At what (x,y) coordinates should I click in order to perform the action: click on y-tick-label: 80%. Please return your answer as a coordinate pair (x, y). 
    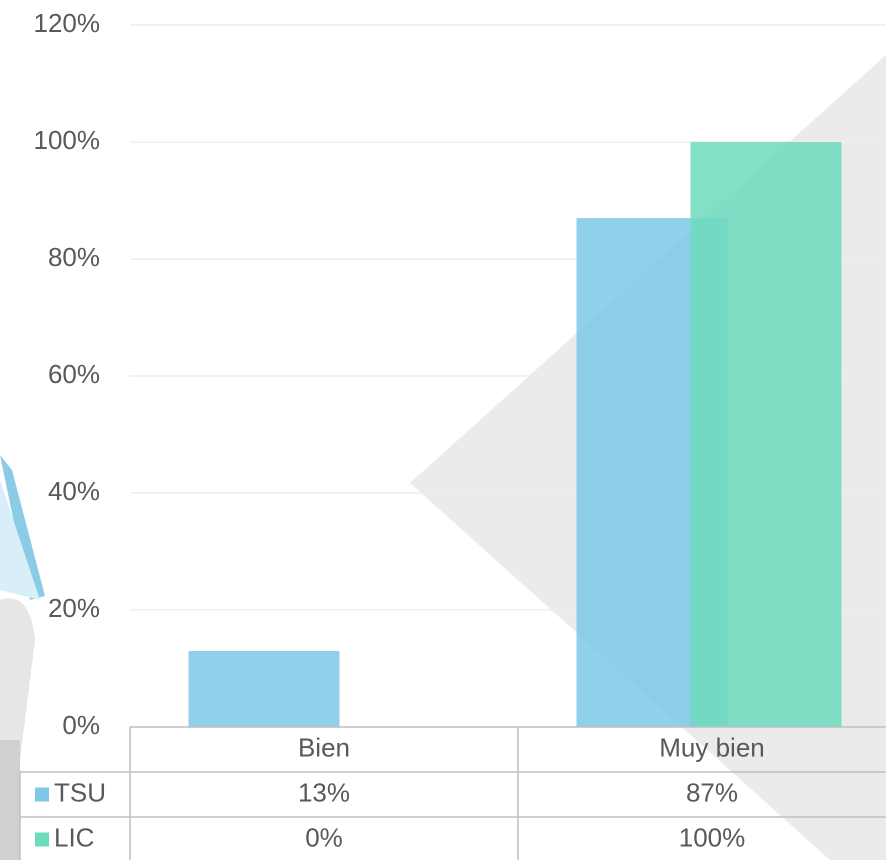
    Looking at the image, I should click on (74, 257).